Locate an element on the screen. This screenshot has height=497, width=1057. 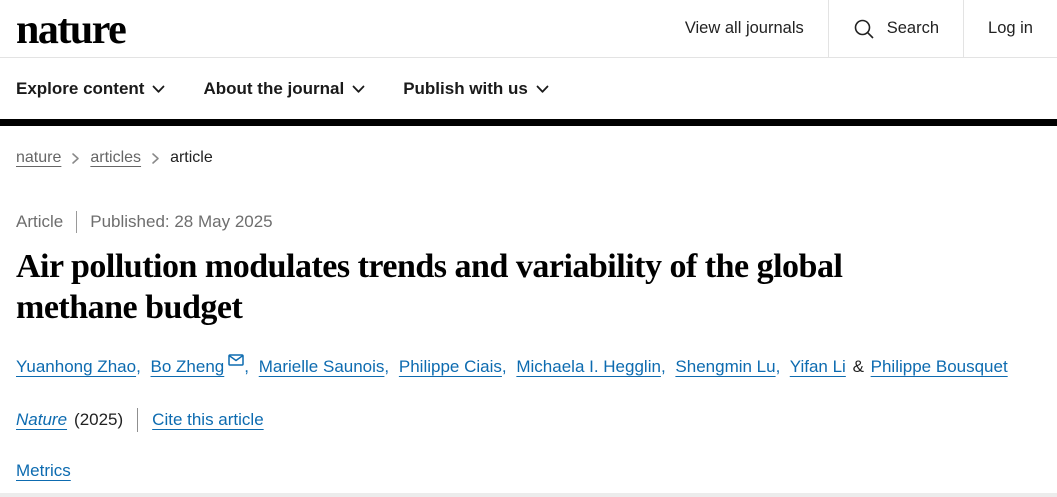
nav-explore-content-label: Explore content is located at coordinates (80, 88).